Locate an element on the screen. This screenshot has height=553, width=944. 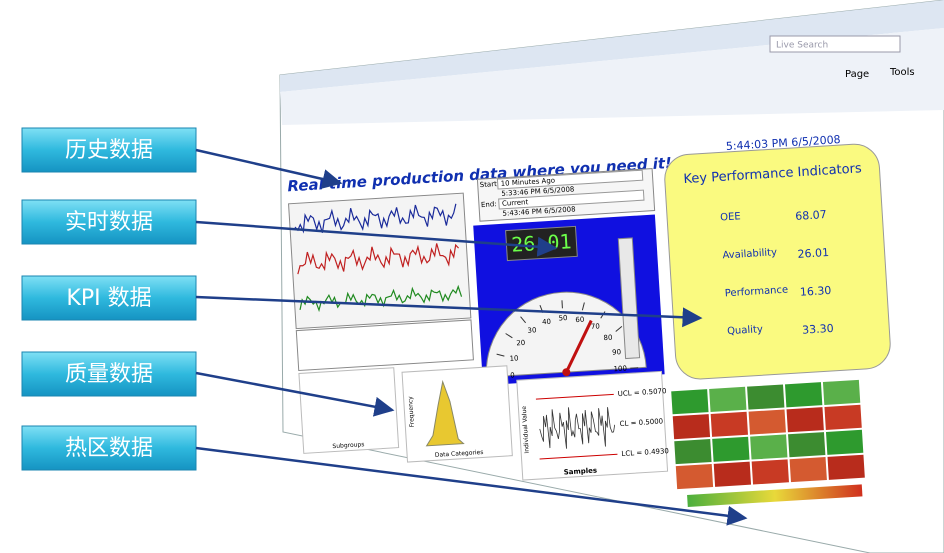
dial-tick-label: 90 is located at coordinates (616, 352).